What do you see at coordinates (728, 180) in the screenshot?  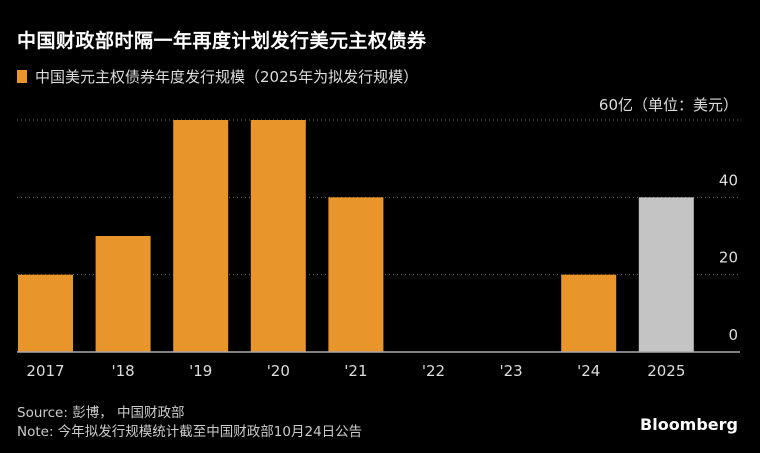 I see `y-tick-label: 40` at bounding box center [728, 180].